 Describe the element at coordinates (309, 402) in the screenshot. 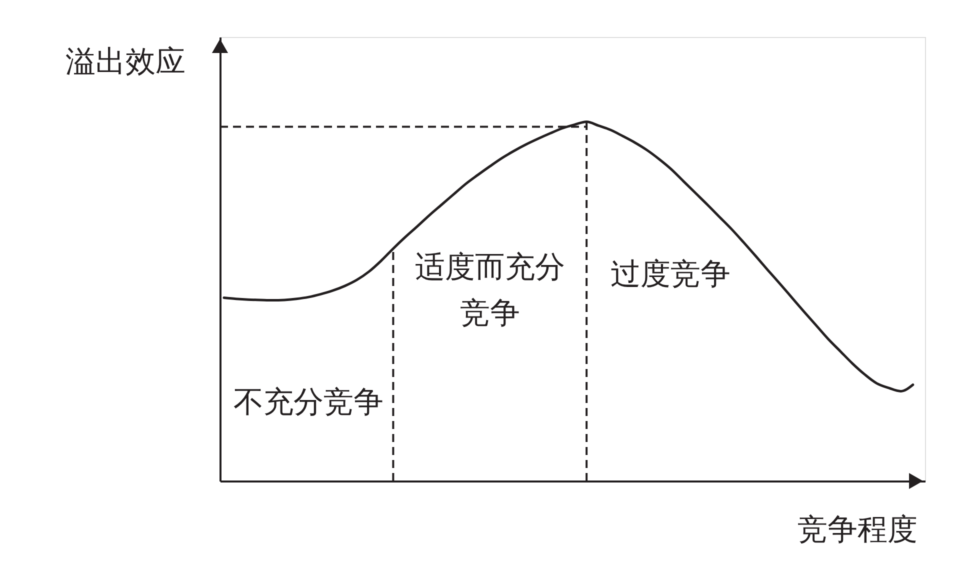

I see `annotation: 不充分竞争` at that location.